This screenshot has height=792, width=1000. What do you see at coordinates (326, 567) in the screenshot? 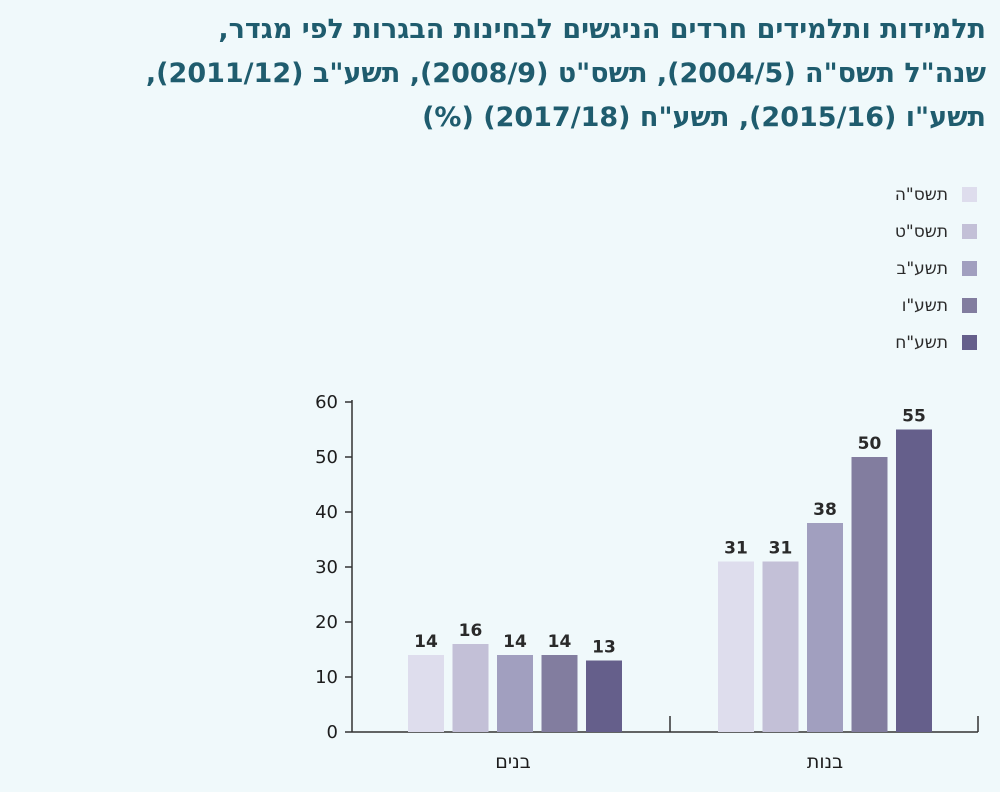
I see `y-tick-label: 30` at bounding box center [326, 567].